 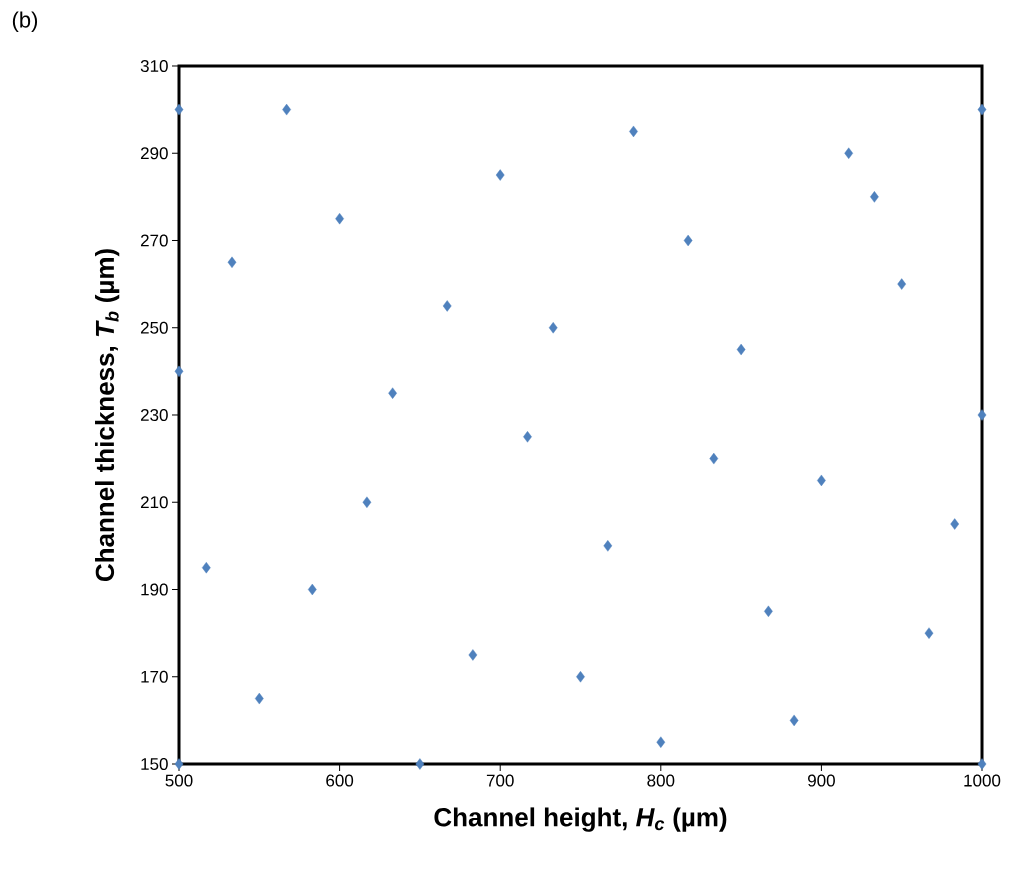 I want to click on y-tick-label: 230, so click(x=154, y=415).